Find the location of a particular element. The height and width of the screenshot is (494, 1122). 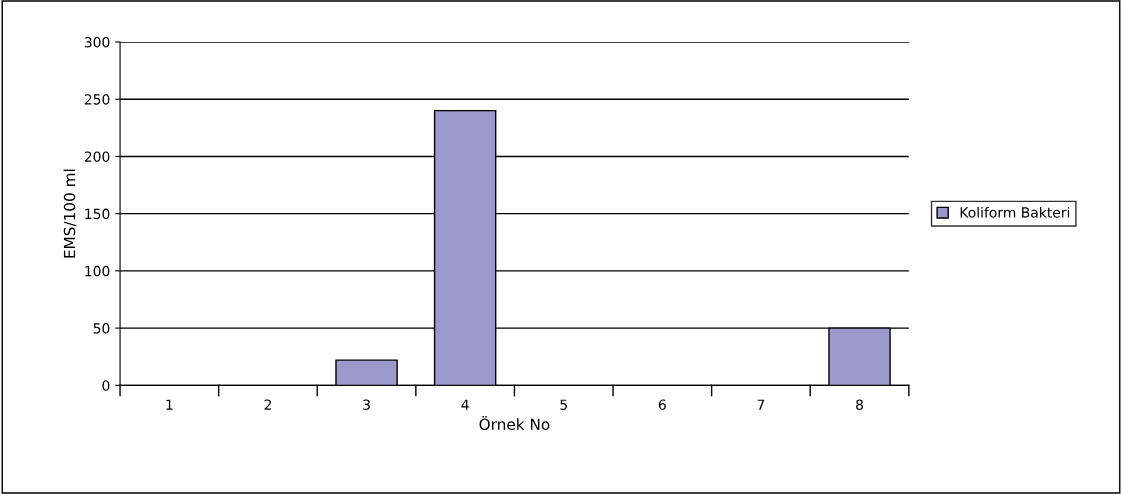

x-tick-label: 7 is located at coordinates (761, 404).